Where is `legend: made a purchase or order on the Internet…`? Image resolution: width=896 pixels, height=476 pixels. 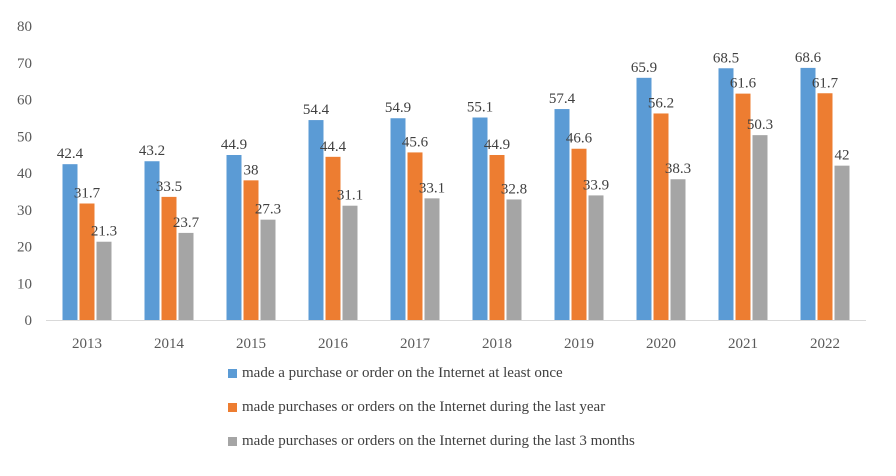
legend: made a purchase or order on the Internet… is located at coordinates (431, 415).